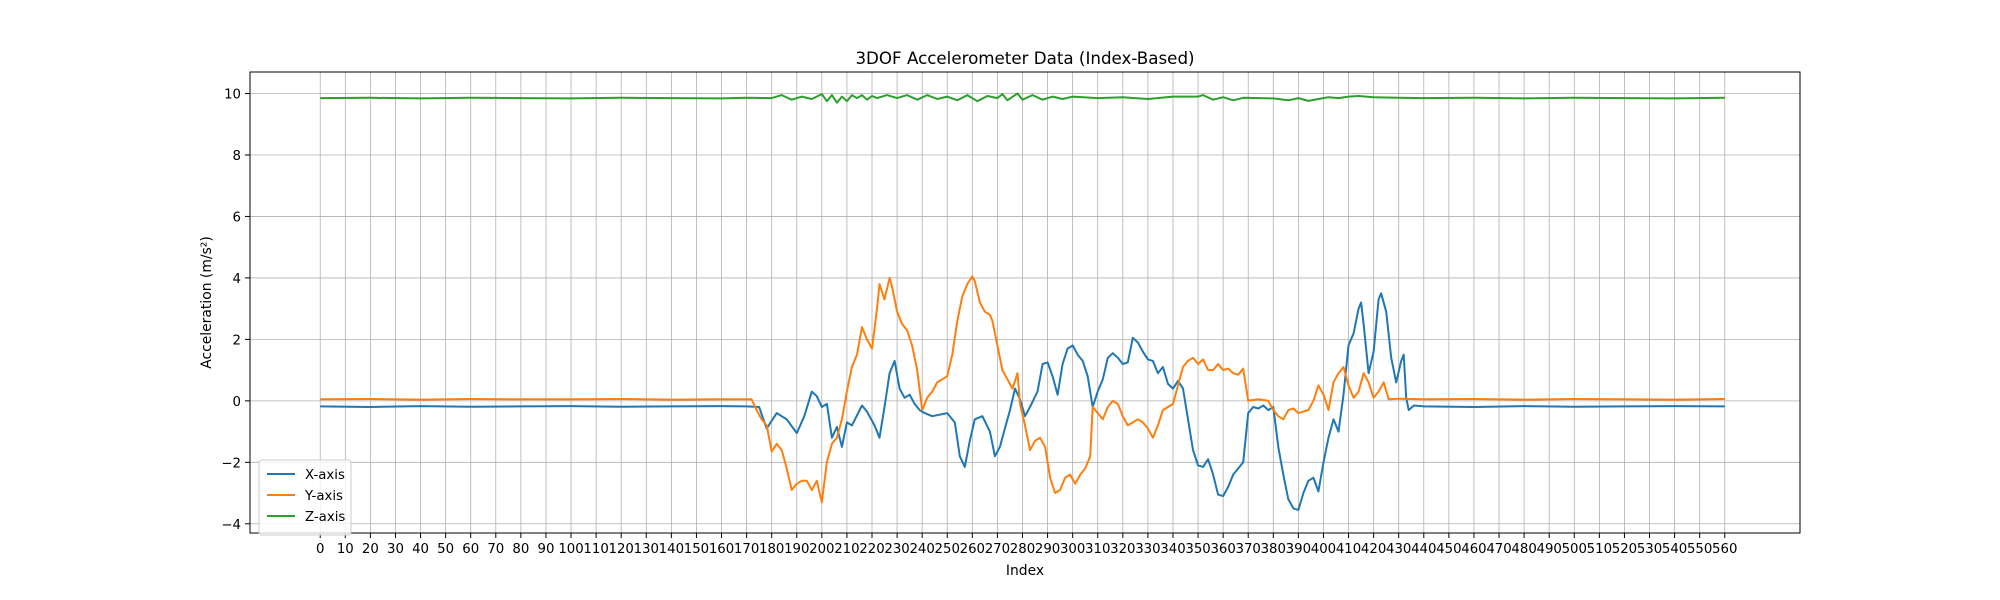 The height and width of the screenshot is (600, 2000). Describe the element at coordinates (821, 549) in the screenshot. I see `x-tick-label: 200` at that location.